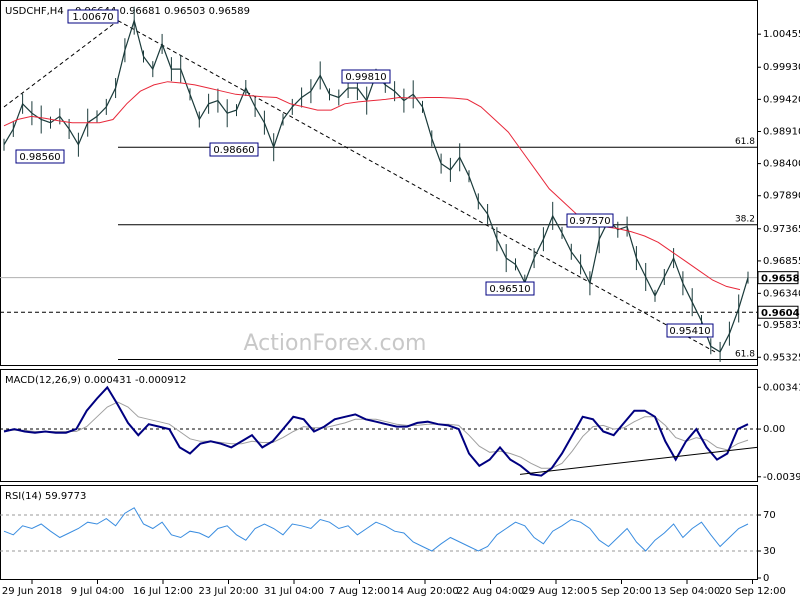  I want to click on x-tick-label: 31 Jul 04:00, so click(294, 591).